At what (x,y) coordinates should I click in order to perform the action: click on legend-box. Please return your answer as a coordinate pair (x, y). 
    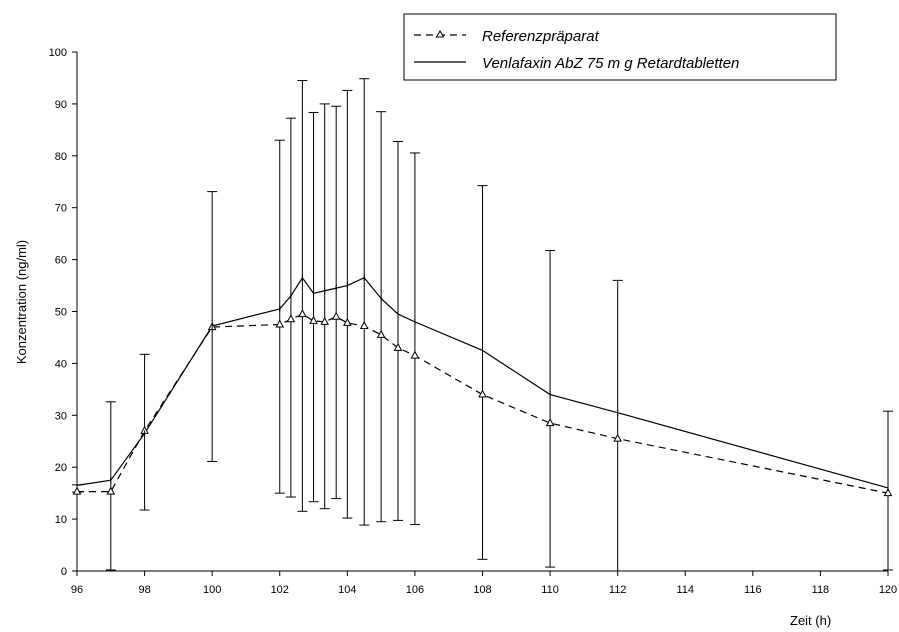
    Looking at the image, I should click on (620, 47).